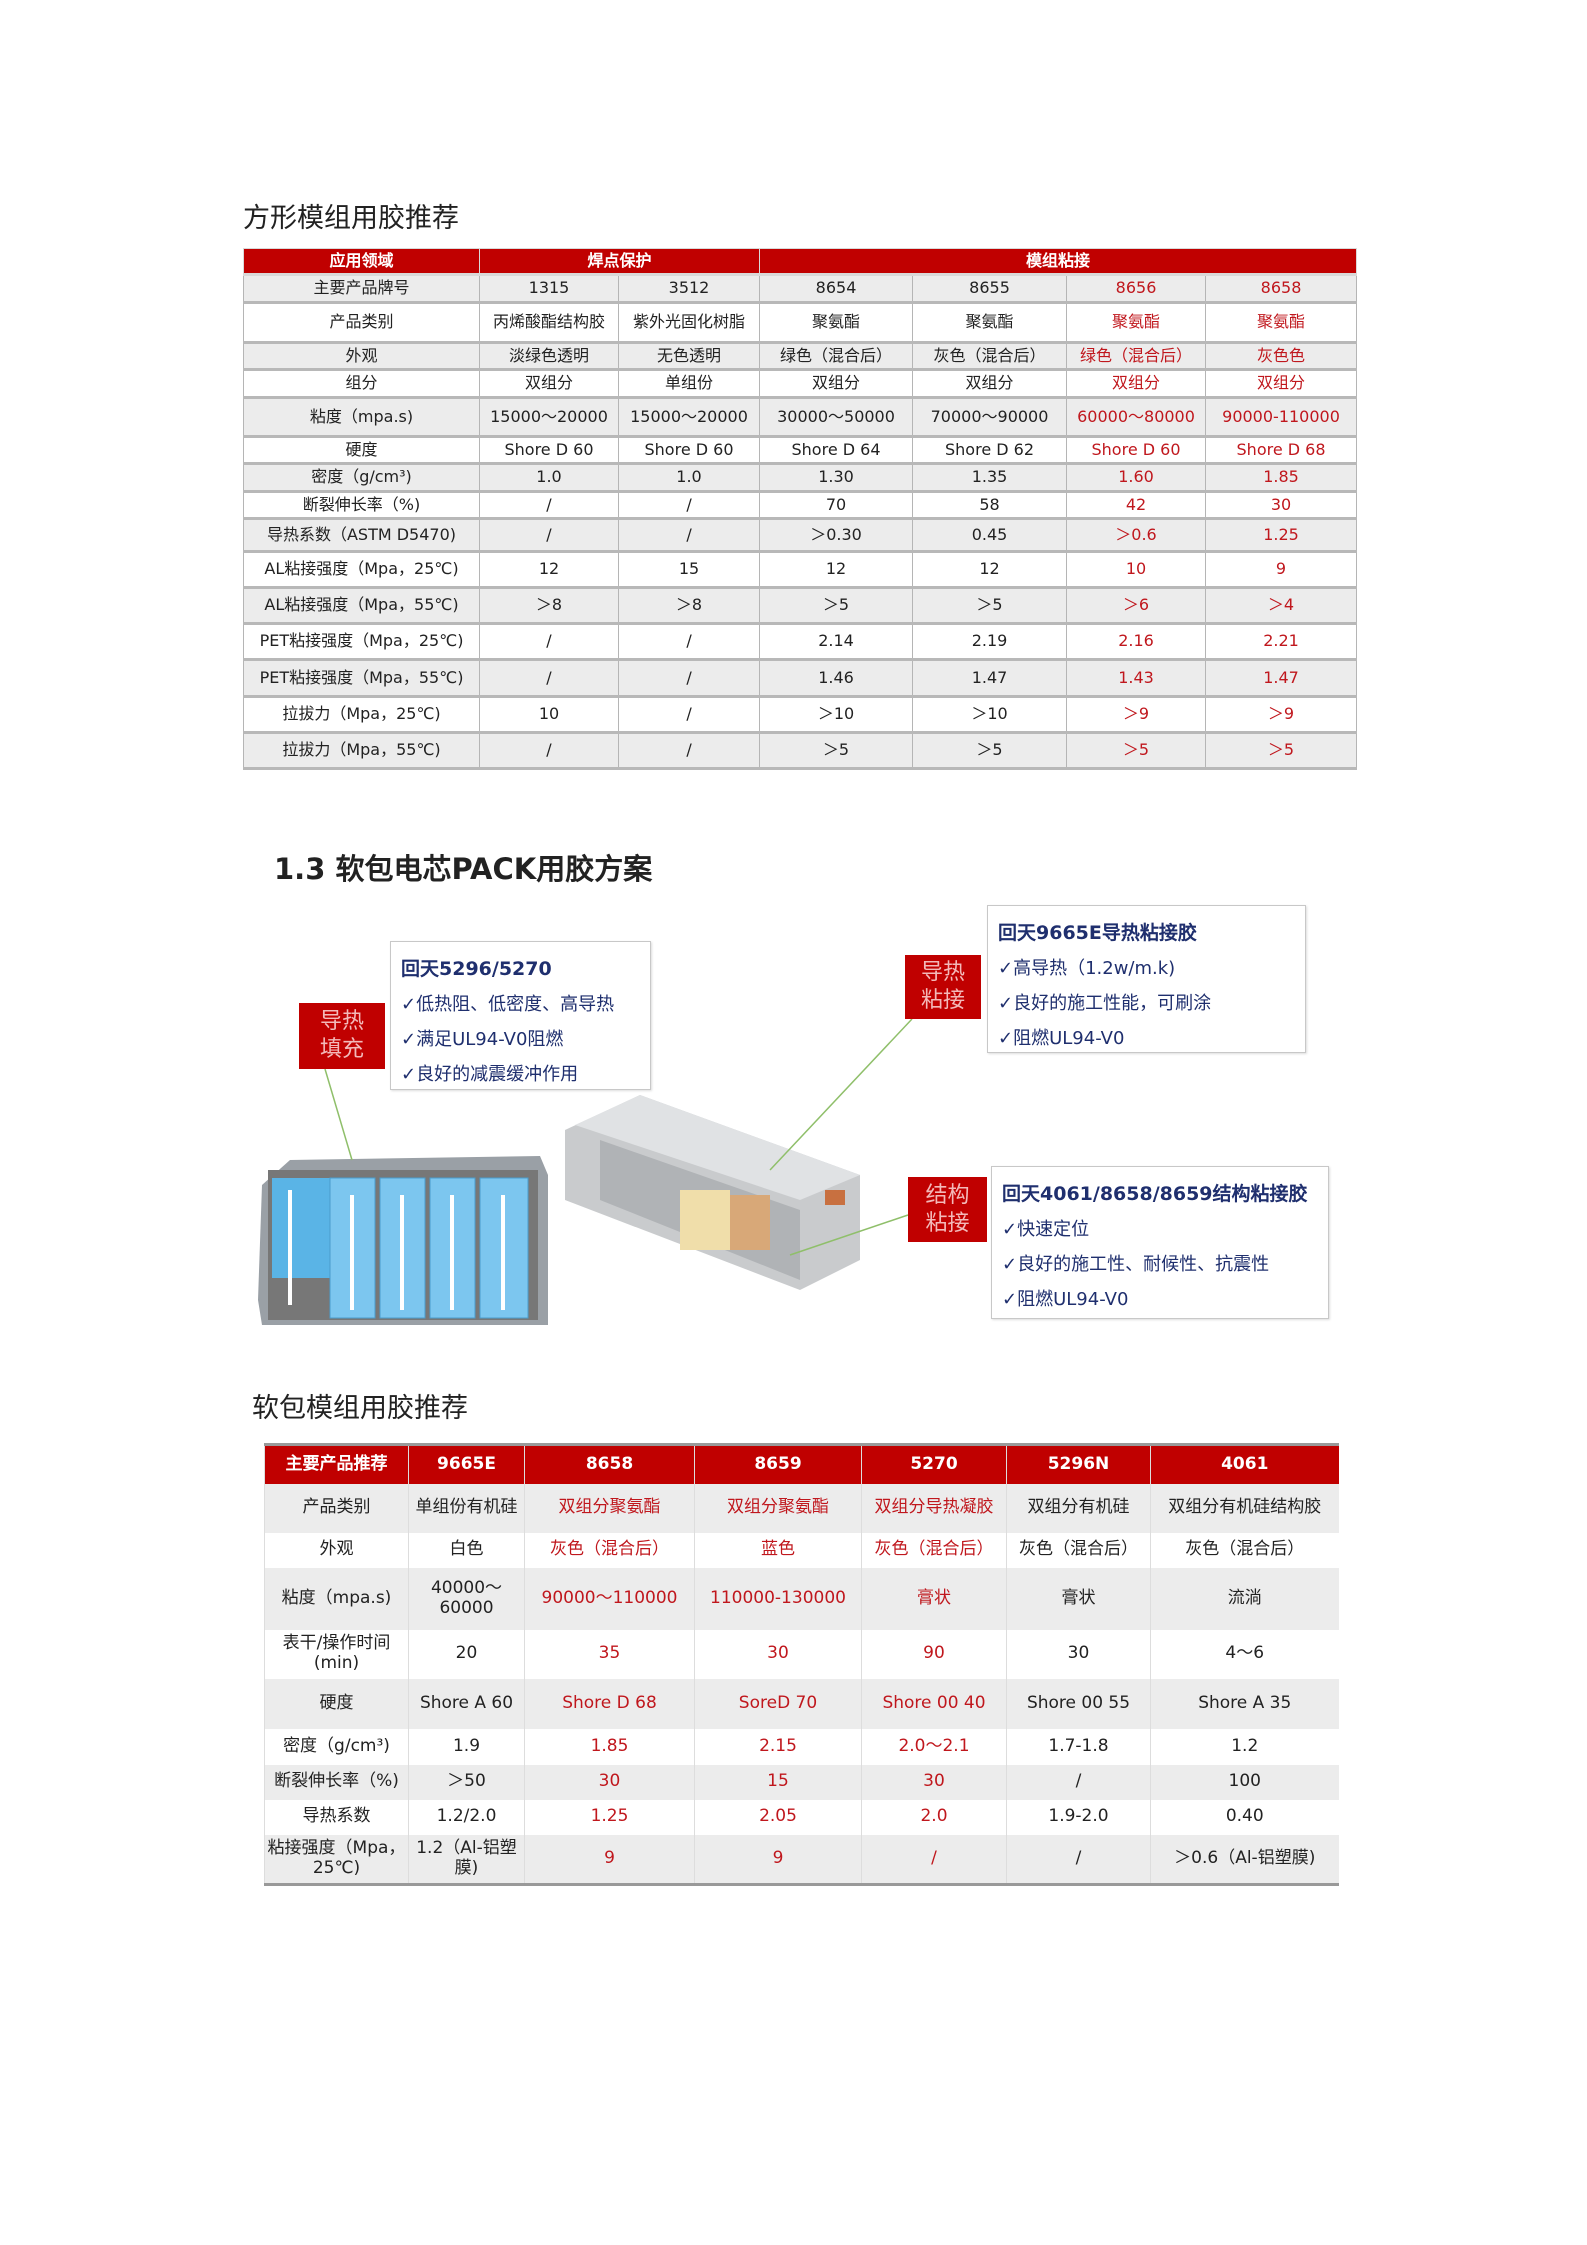  I want to click on table-row: 粘接强度（Mpa，25℃) 1.2（Al-铝塑膜) 9 9// ＞0.6（Al-铝塑膜), so click(801, 1860).